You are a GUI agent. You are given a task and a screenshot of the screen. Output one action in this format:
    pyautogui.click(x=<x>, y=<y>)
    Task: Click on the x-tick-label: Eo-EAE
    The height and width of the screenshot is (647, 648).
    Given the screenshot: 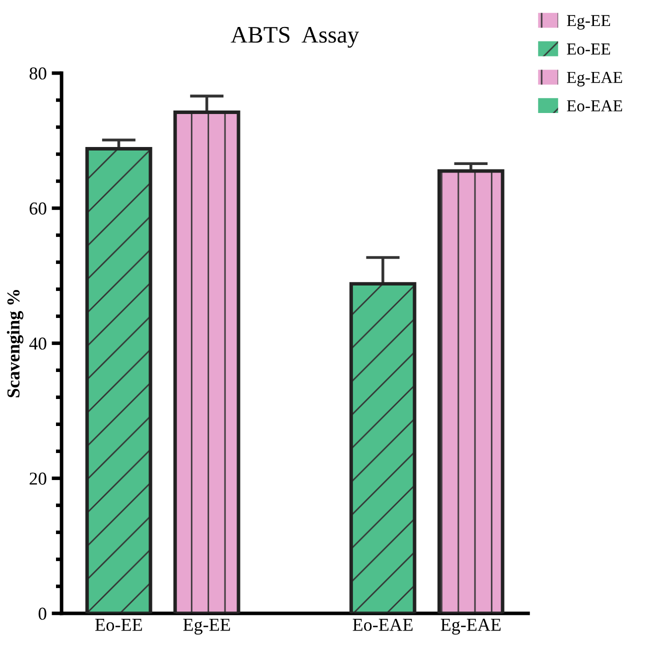 What is the action you would take?
    pyautogui.click(x=382, y=624)
    